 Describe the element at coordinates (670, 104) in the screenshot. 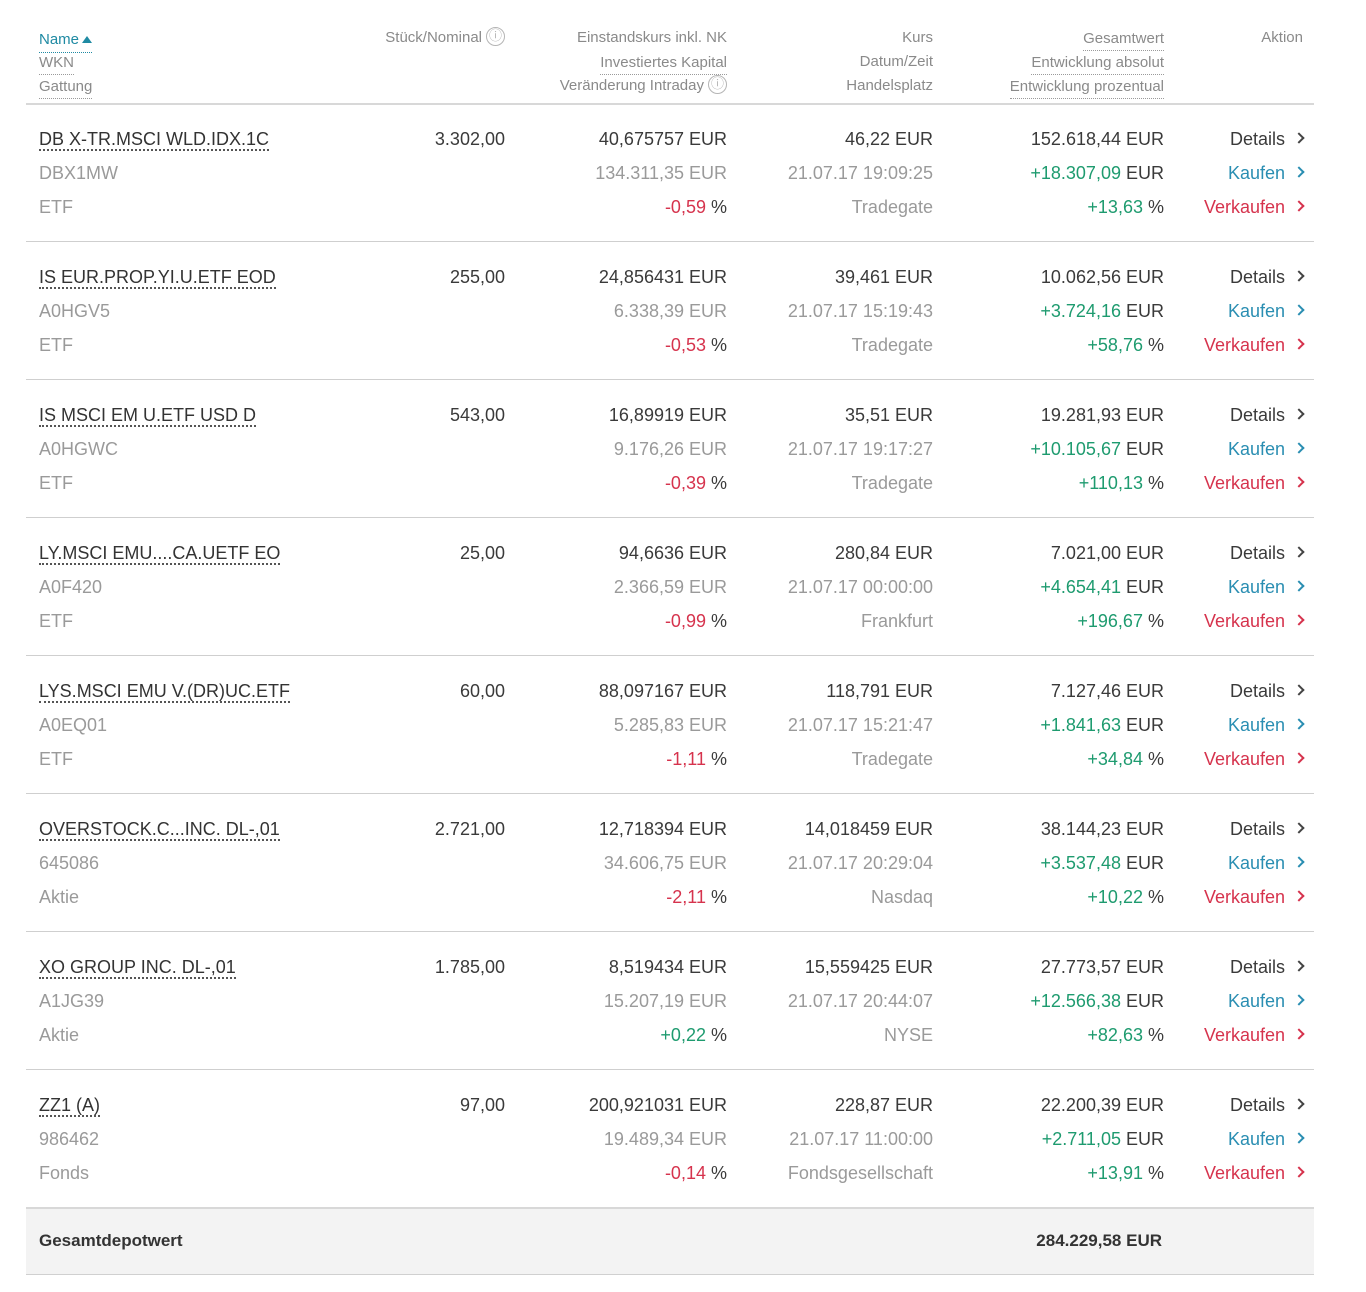

I see `header-divider` at that location.